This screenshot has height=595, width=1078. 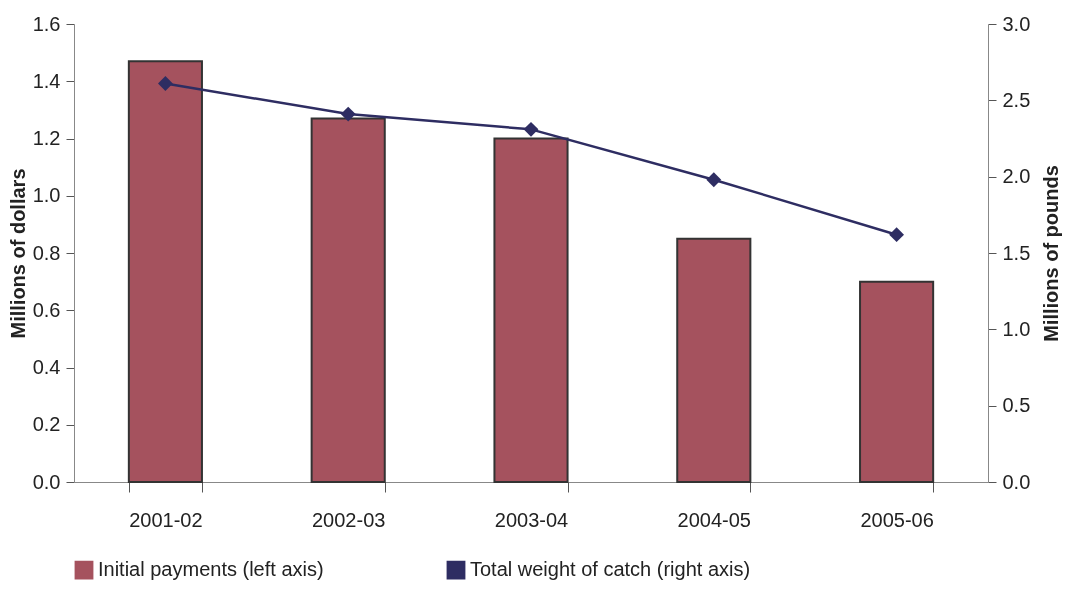 What do you see at coordinates (1016, 405) in the screenshot?
I see `y2-tick-label: 0.5` at bounding box center [1016, 405].